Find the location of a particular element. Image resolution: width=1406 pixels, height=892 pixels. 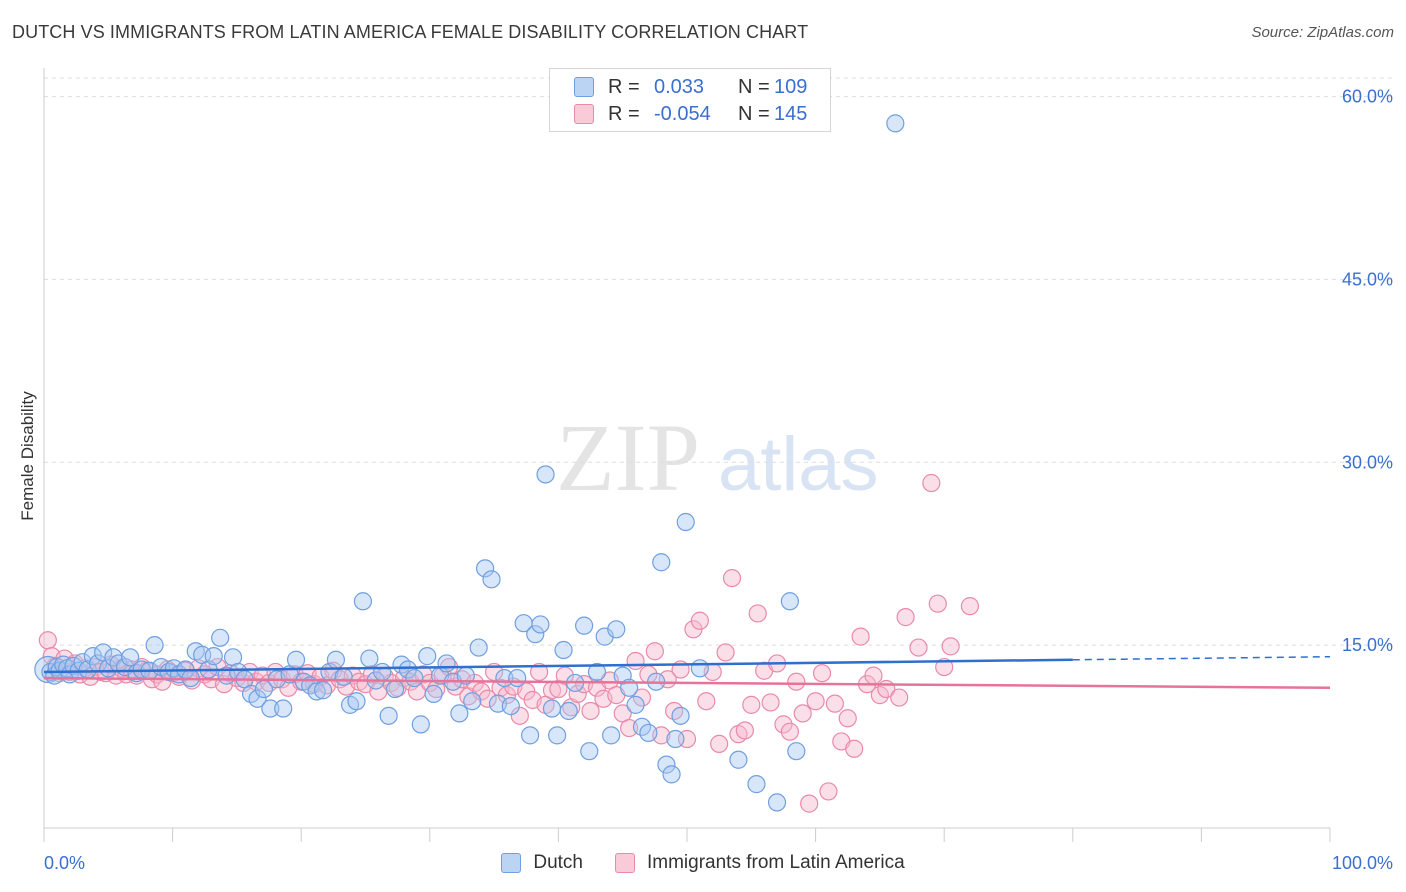

y-tick-label: 60.0% is located at coordinates (1367, 97).